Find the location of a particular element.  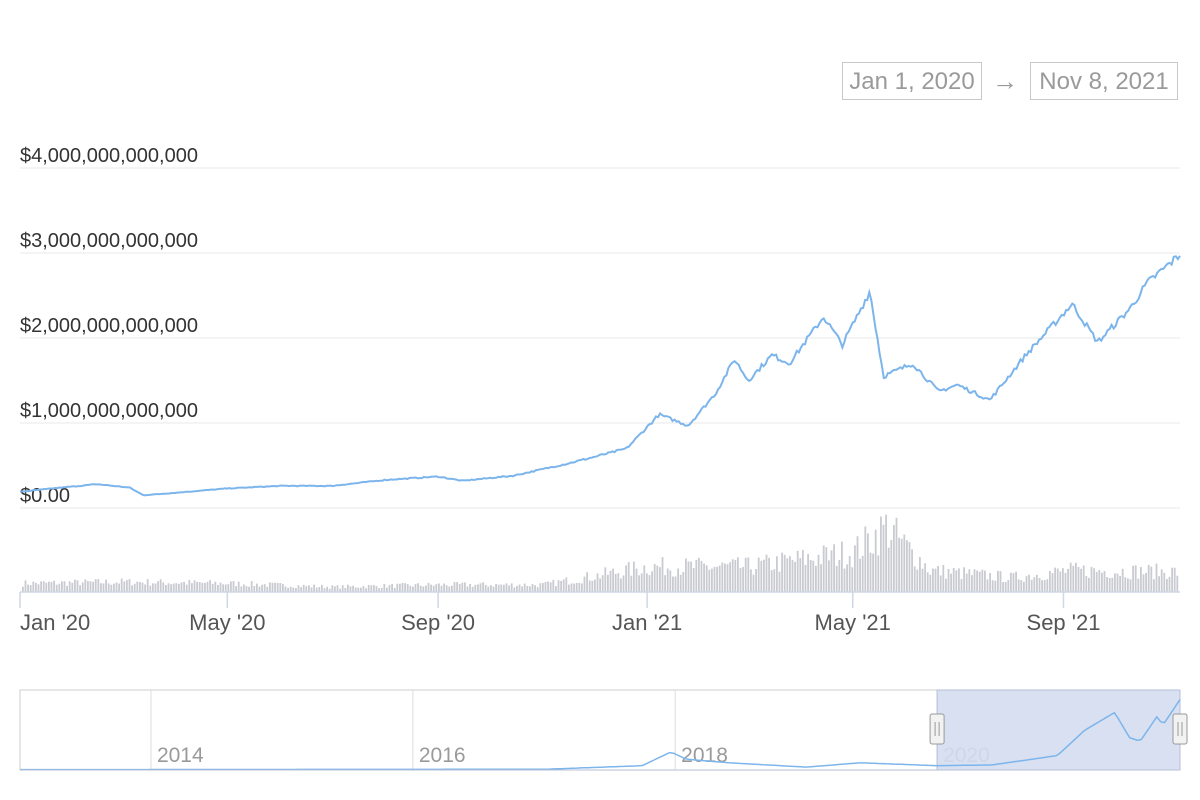

navigator-right-handle is located at coordinates (1180, 729).